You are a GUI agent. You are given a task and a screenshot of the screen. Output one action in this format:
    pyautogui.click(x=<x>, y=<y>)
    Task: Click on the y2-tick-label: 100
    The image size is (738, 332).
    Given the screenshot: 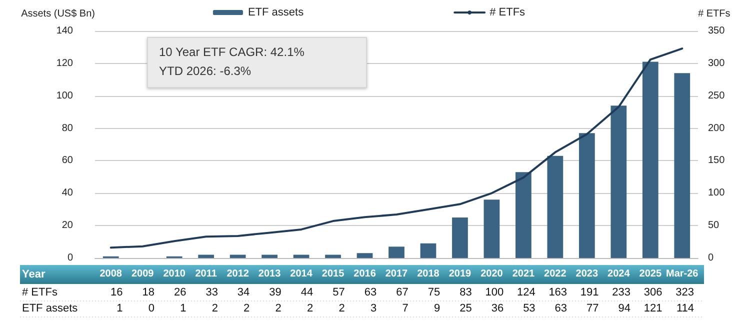 What is the action you would take?
    pyautogui.click(x=717, y=193)
    